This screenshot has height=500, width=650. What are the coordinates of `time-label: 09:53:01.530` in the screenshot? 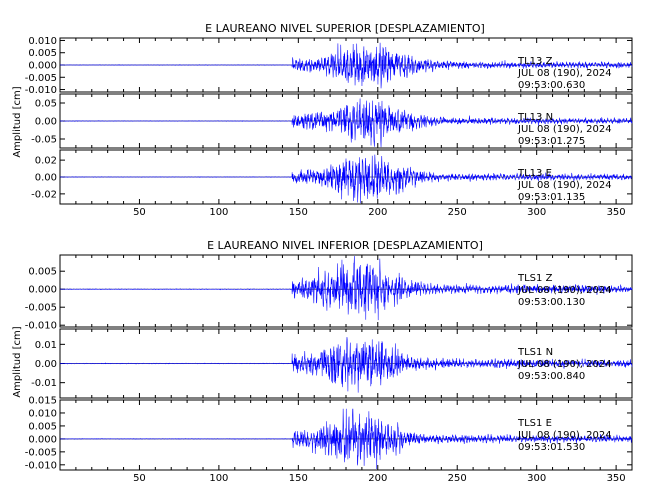 It's located at (551, 447).